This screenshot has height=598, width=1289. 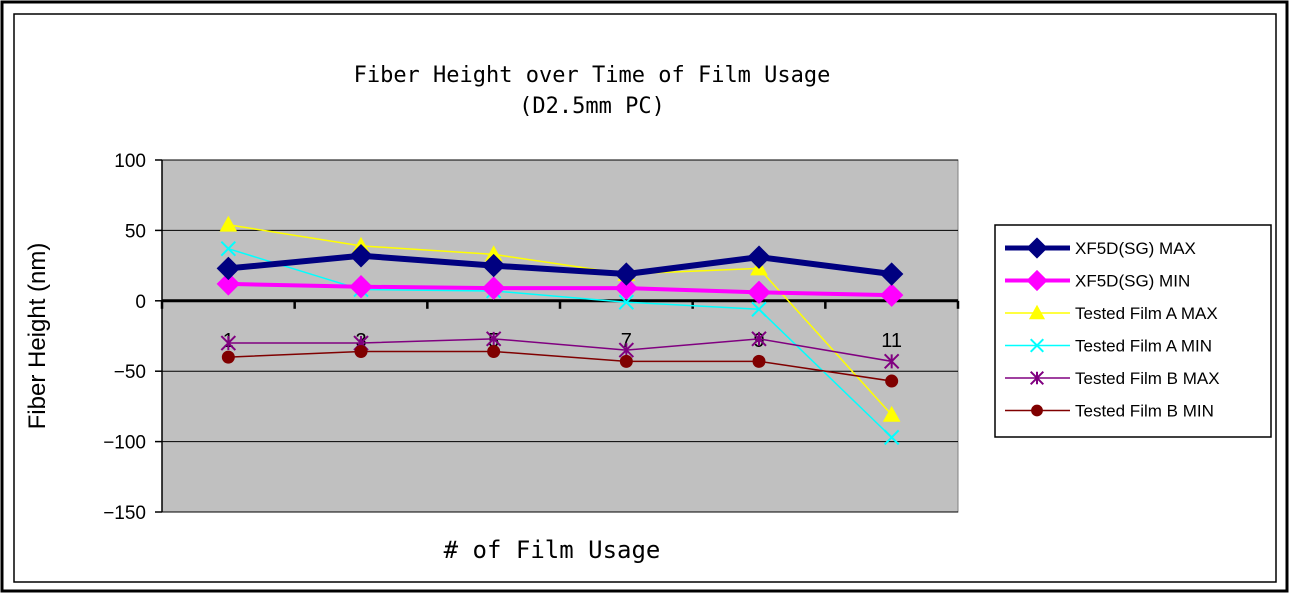 What do you see at coordinates (124, 513) in the screenshot?
I see `y-tick-label: −150` at bounding box center [124, 513].